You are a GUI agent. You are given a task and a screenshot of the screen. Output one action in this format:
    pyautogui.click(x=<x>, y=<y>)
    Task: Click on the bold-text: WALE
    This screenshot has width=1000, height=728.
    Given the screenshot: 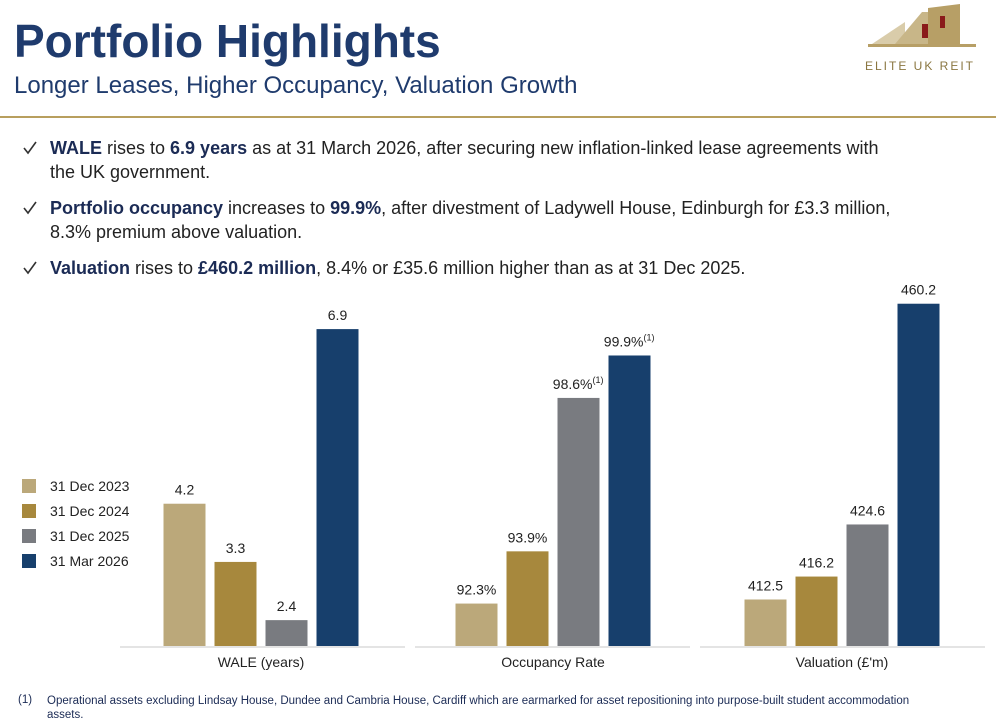 What is the action you would take?
    pyautogui.click(x=76, y=148)
    